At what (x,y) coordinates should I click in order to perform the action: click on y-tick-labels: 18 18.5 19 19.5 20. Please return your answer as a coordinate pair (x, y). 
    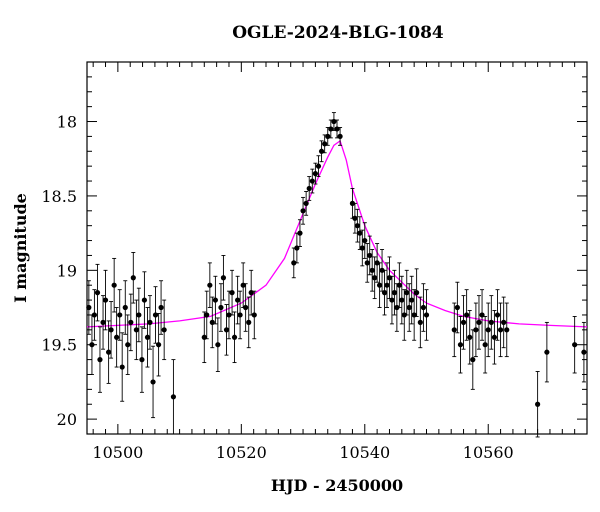
    Looking at the image, I should click on (59, 271).